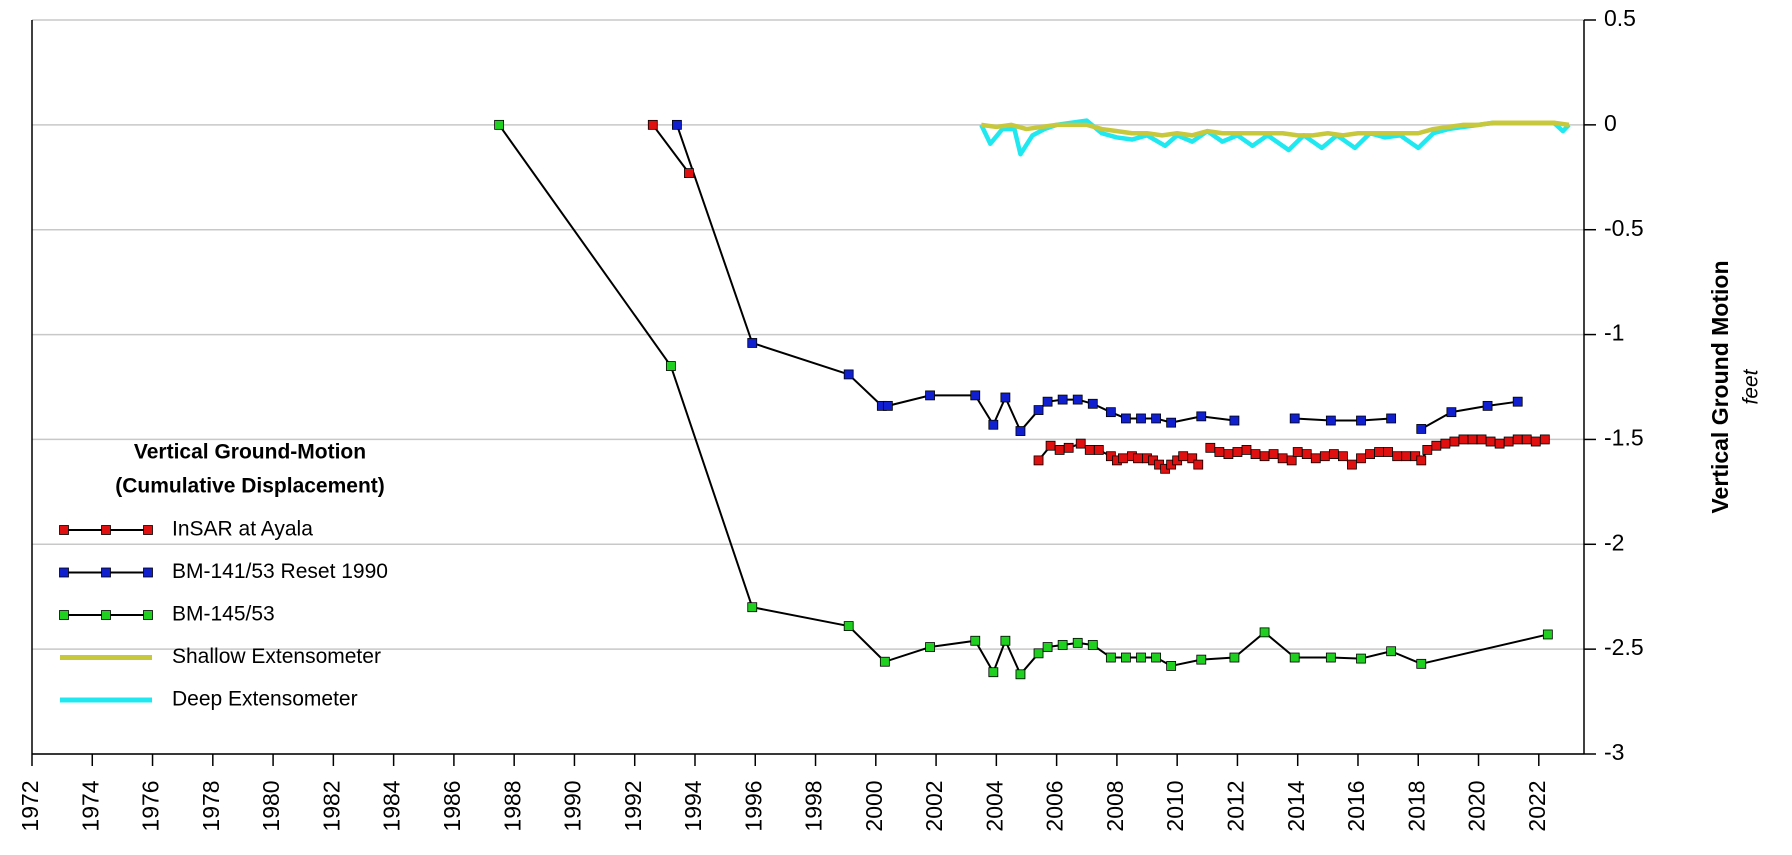 The width and height of the screenshot is (1792, 855). Describe the element at coordinates (211, 805) in the screenshot. I see `x-tick-label: 1978` at that location.